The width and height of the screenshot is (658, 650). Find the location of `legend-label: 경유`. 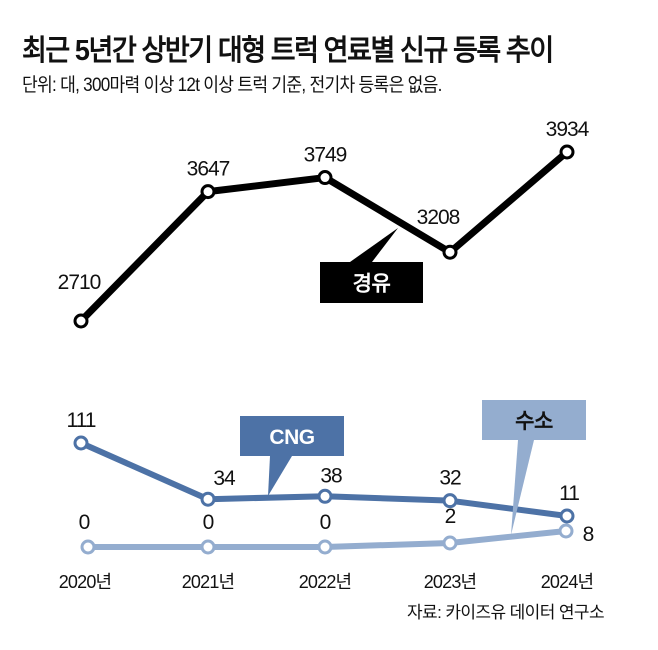

legend-label: 경유 is located at coordinates (372, 284).